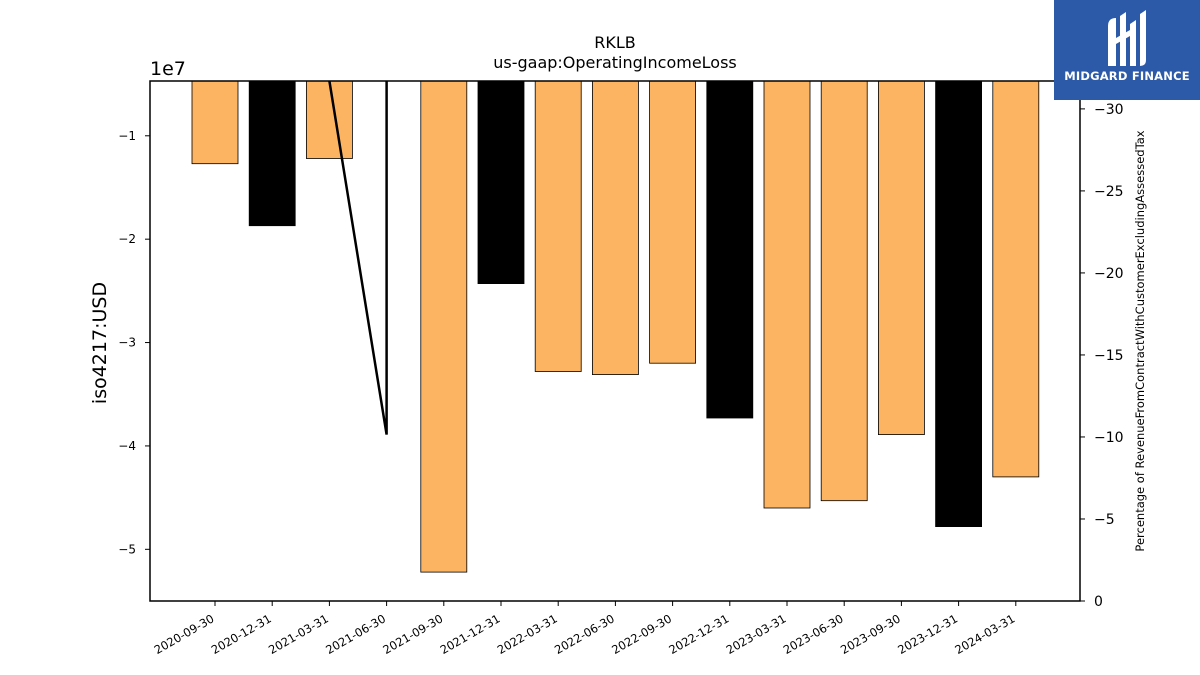 The height and width of the screenshot is (675, 1200). Describe the element at coordinates (168, 69) in the screenshot. I see `y-offset-label: 1e7` at that location.